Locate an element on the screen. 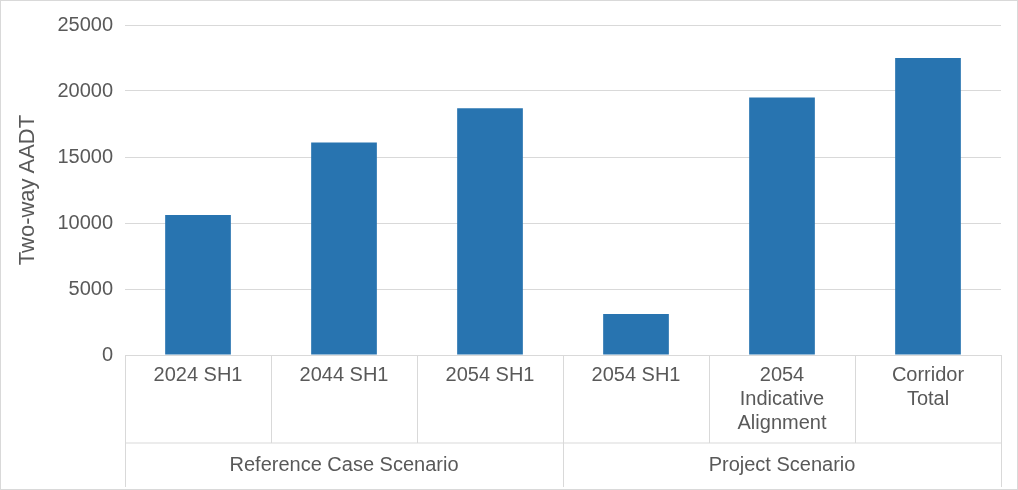 This screenshot has width=1018, height=490. y-tick-label: 15000 is located at coordinates (85, 155).